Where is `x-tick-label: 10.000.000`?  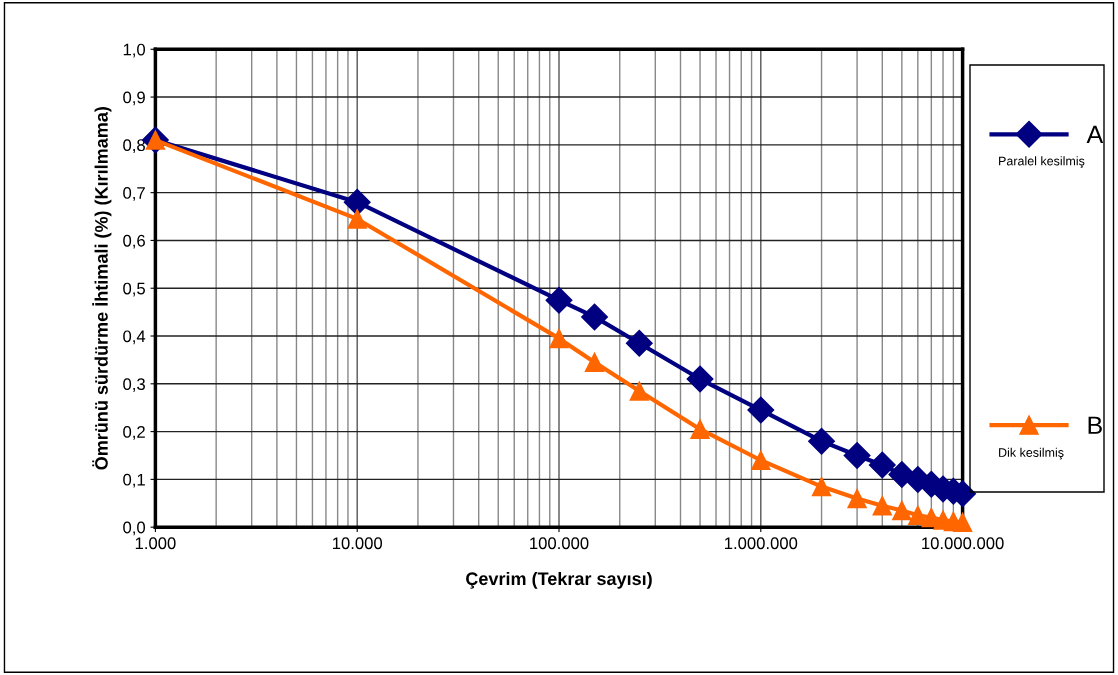 x-tick-label: 10.000.000 is located at coordinates (963, 543).